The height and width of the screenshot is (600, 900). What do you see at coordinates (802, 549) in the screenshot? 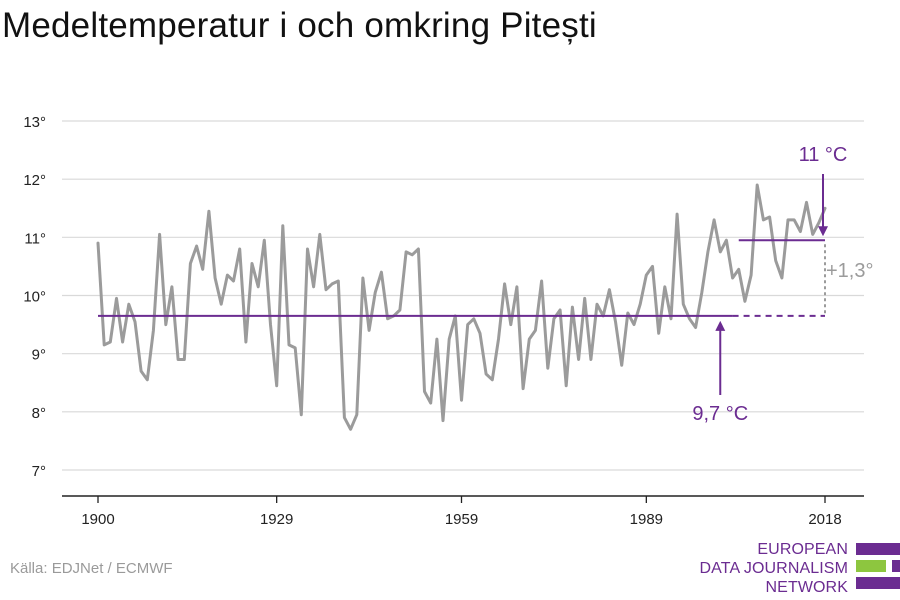
I see `logo-line-1: EUROPEAN` at bounding box center [802, 549].